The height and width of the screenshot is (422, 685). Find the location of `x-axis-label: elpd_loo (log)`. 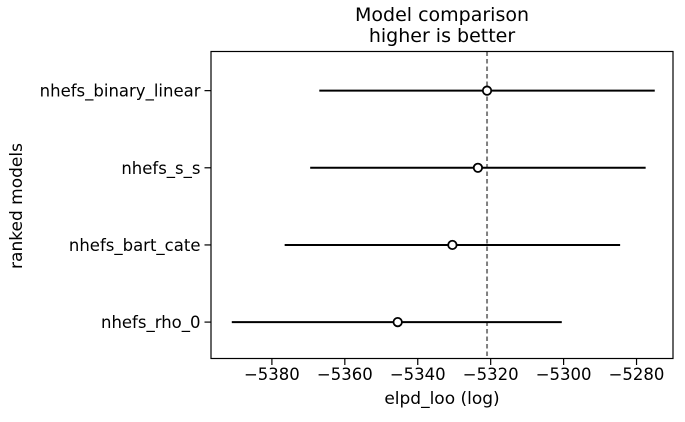

x-axis-label: elpd_loo (log) is located at coordinates (442, 399).